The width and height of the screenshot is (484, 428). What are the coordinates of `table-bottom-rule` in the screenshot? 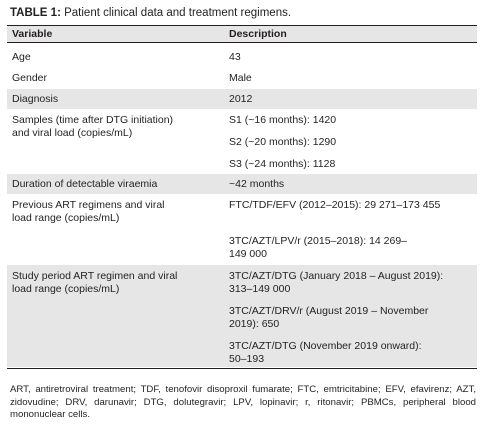 It's located at (242, 368).